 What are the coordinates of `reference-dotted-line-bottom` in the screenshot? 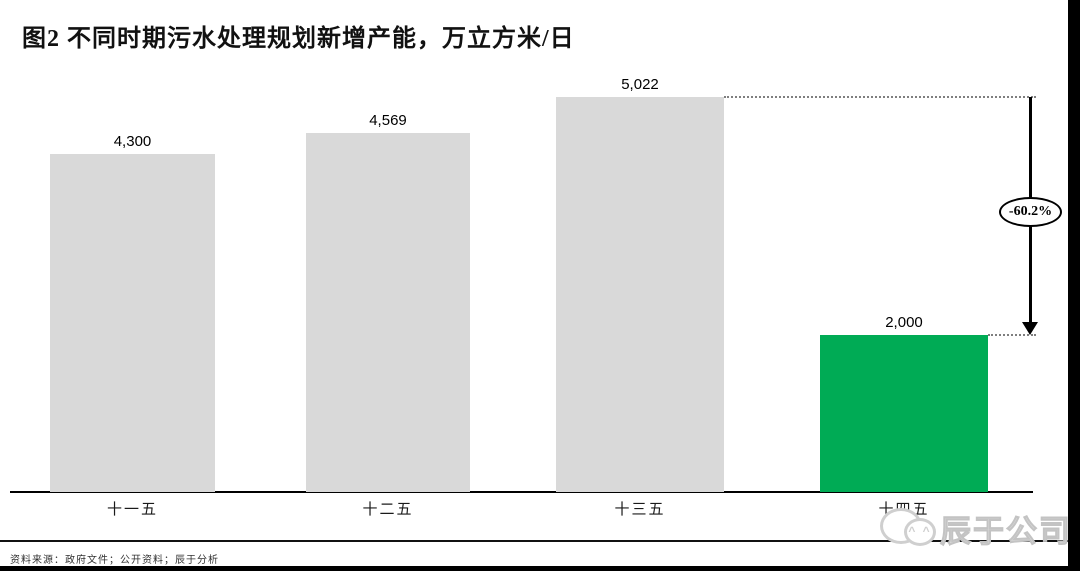 It's located at (1012, 335).